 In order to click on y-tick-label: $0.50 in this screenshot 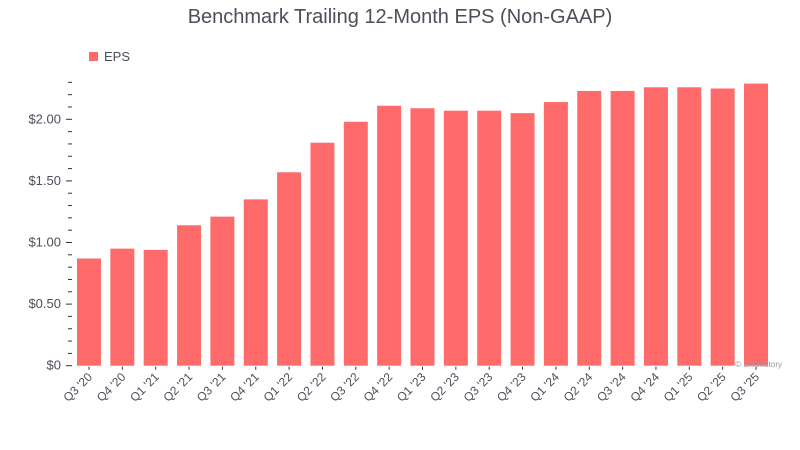, I will do `click(44, 303)`.